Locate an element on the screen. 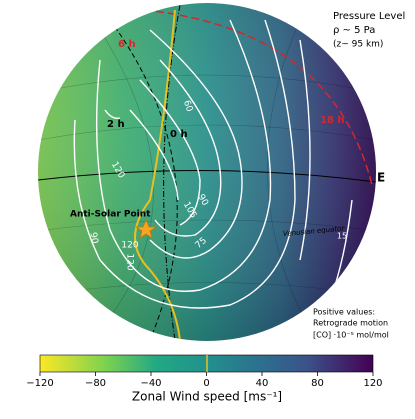  annotation: (z~ 95 km) is located at coordinates (358, 45).